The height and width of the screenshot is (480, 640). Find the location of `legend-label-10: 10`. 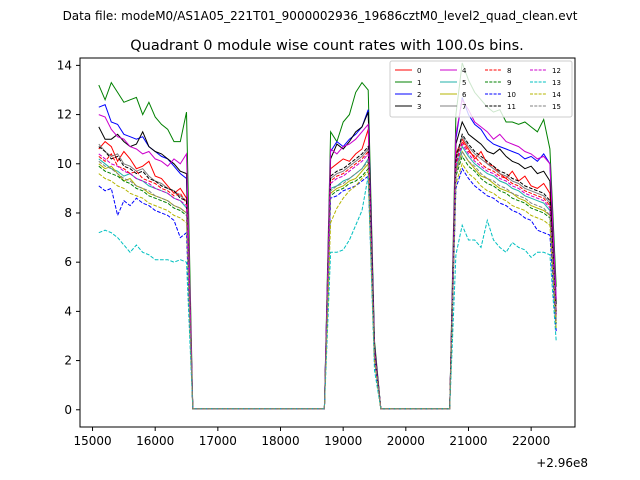

legend-label-10: 10 is located at coordinates (511, 95).